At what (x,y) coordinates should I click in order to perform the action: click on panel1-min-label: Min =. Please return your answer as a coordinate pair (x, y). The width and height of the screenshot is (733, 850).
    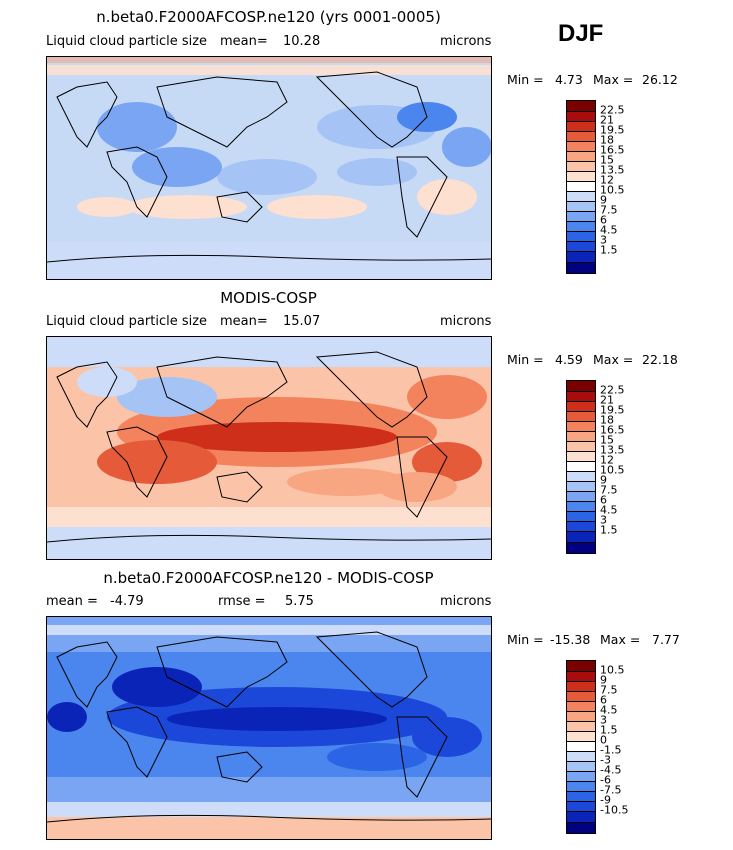
    Looking at the image, I should click on (525, 79).